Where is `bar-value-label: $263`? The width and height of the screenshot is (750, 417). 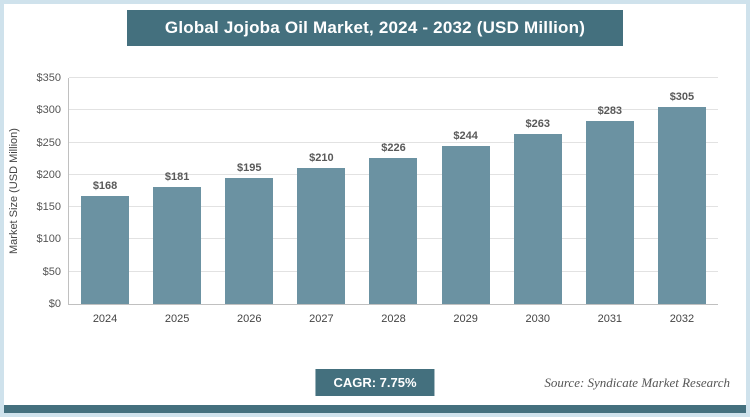
bar-value-label: $263 is located at coordinates (537, 124).